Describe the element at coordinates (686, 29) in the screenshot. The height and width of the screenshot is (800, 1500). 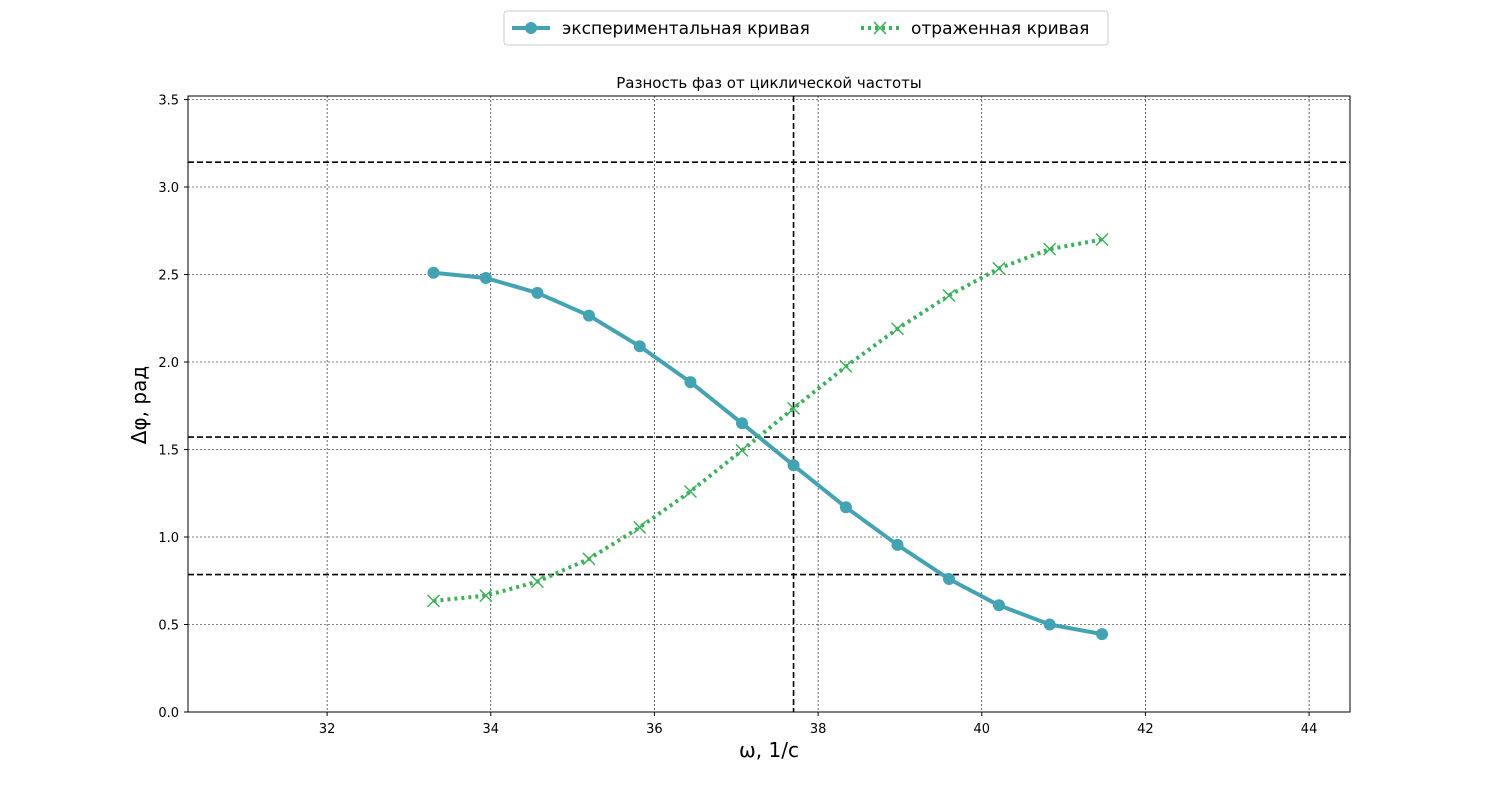
I see `legend-label-experimental: экспериментальная кривая` at that location.